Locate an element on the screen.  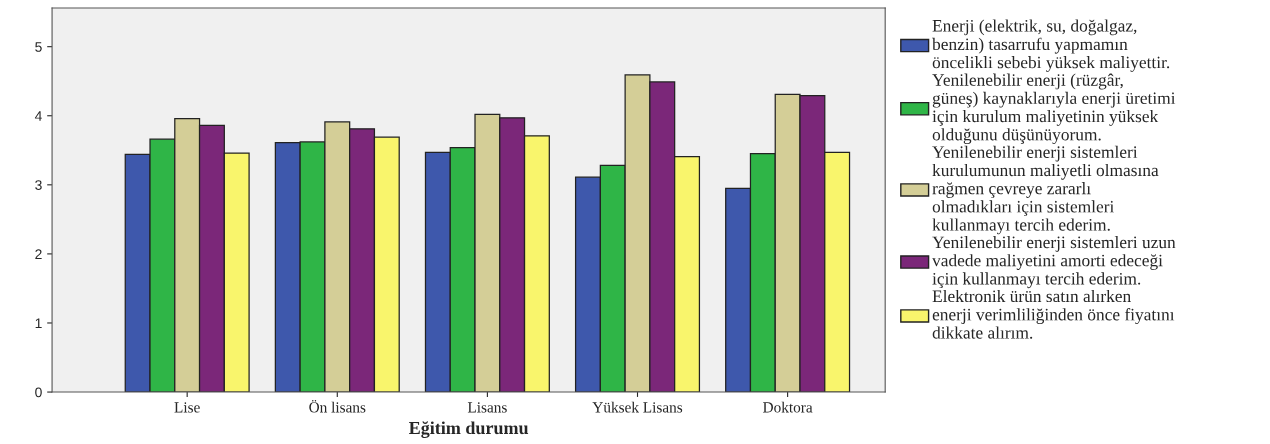
x-axis-title: Eğitim durumu is located at coordinates (468, 429).